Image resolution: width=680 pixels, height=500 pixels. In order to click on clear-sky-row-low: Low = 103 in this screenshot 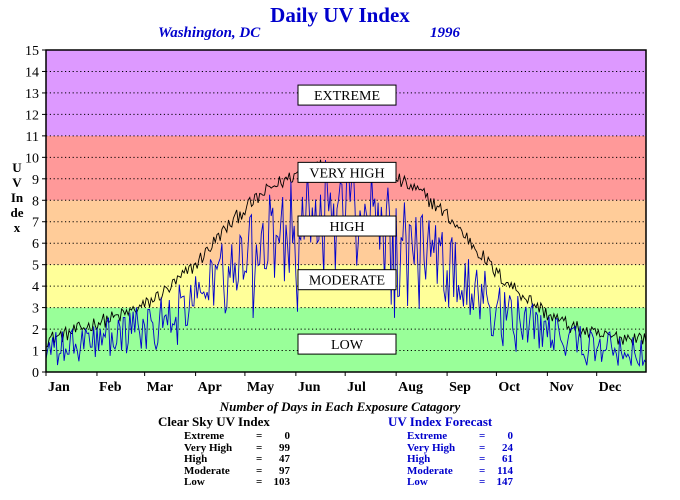, I will do `click(237, 482)`.